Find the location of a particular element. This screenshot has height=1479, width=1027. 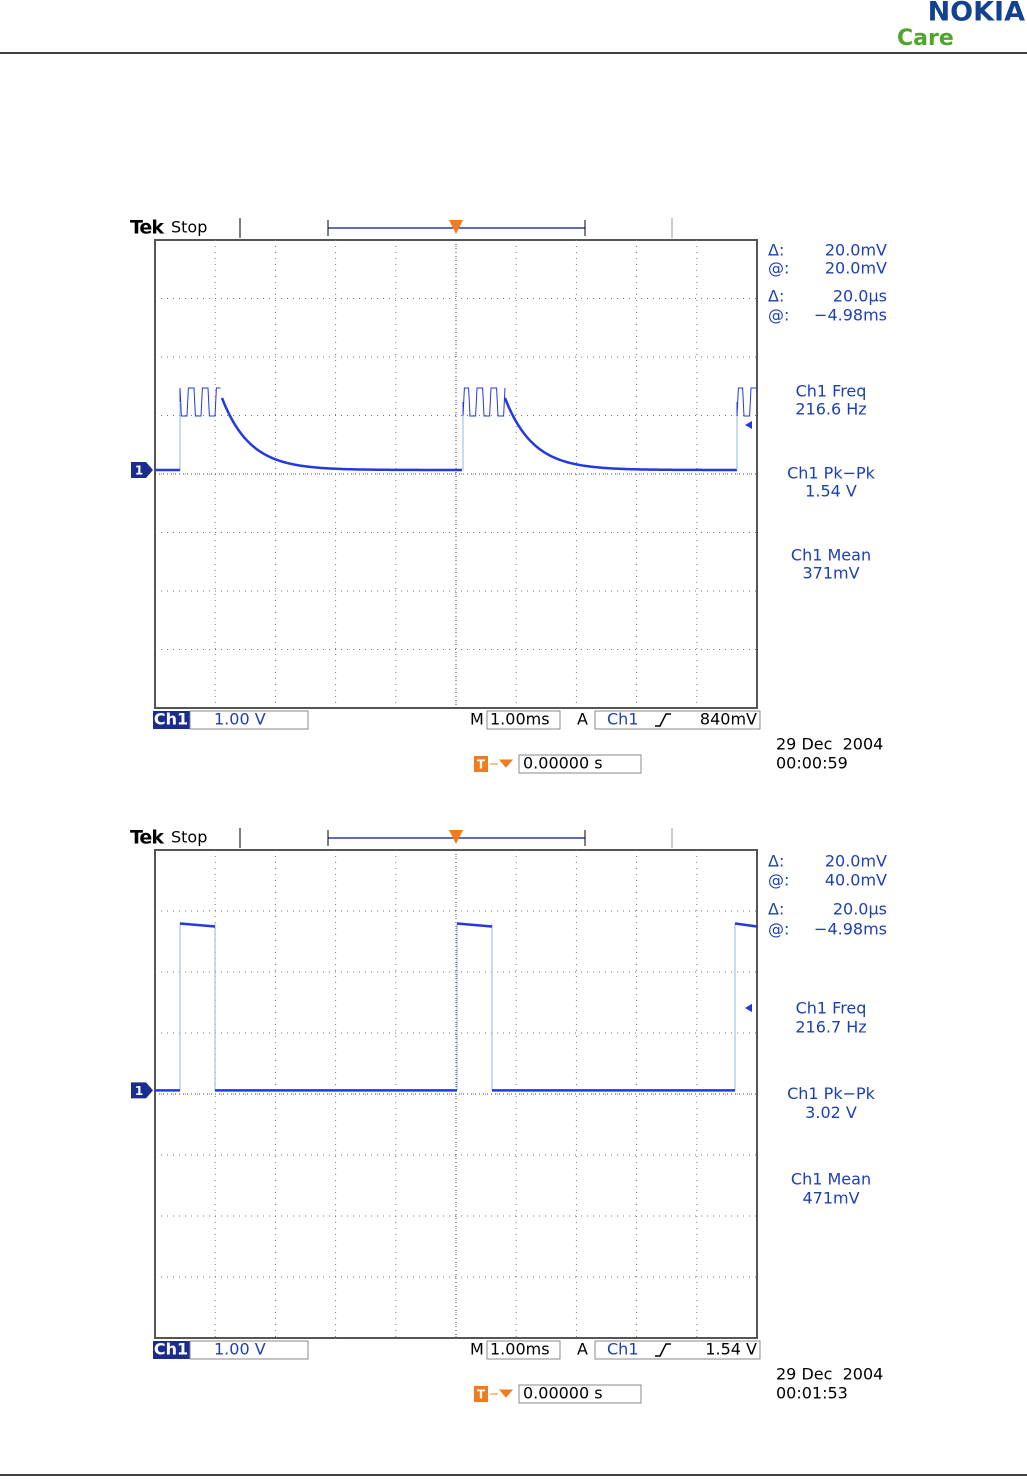

cursor-value: 40.0mV is located at coordinates (856, 879).